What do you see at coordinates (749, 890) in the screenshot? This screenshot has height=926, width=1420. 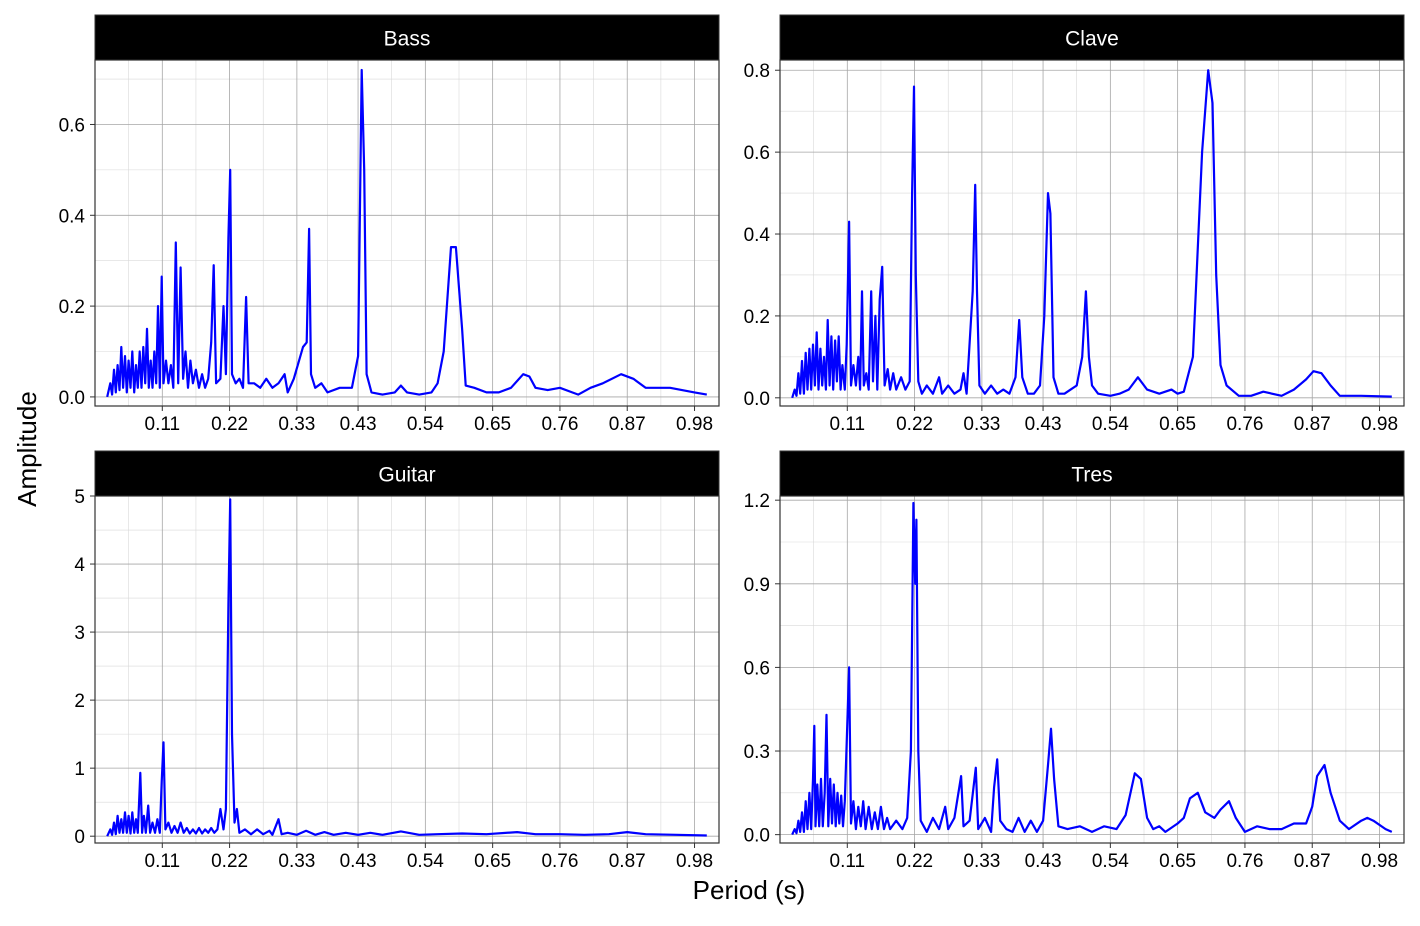 I see `x-axis-label: Period (s)` at bounding box center [749, 890].